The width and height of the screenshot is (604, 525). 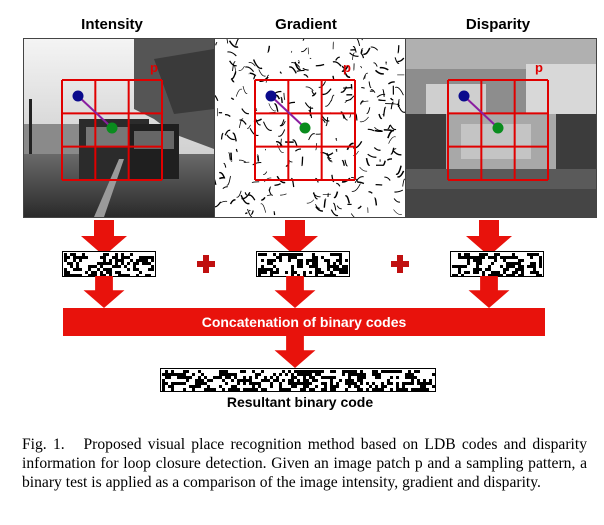 What do you see at coordinates (498, 24) in the screenshot?
I see `panel-title-disparity: Disparity` at bounding box center [498, 24].